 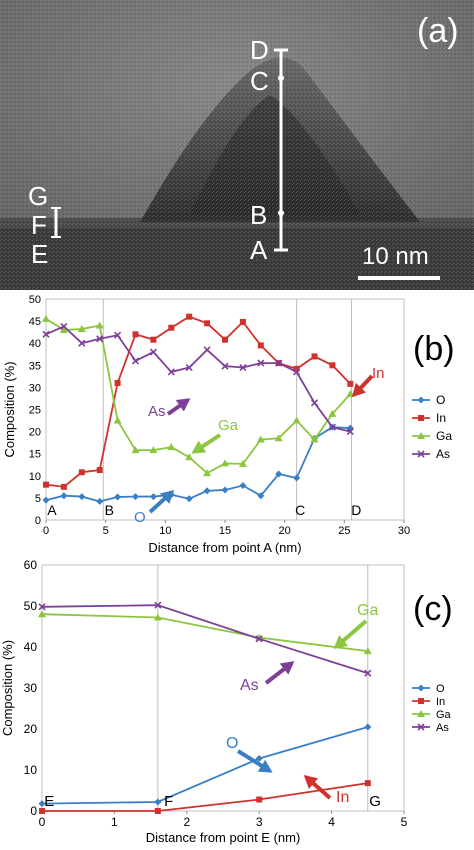 What do you see at coordinates (421, 688) in the screenshot?
I see `legend-marker-o` at bounding box center [421, 688].